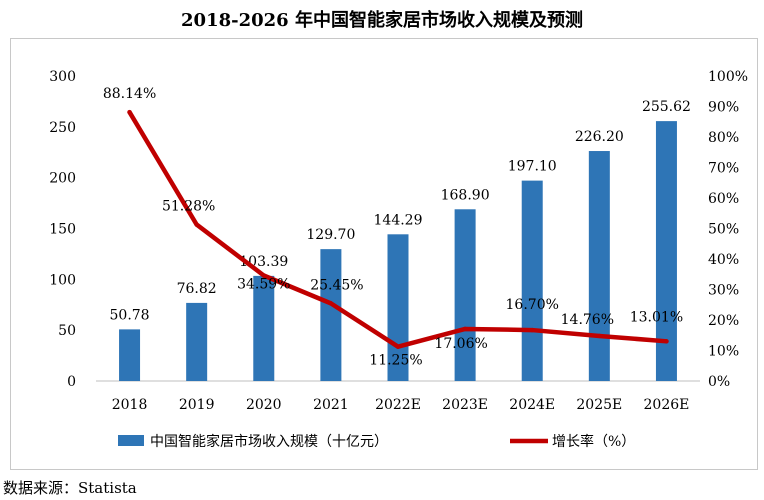 The height and width of the screenshot is (500, 764). I want to click on line-point-2018, so click(129, 112).